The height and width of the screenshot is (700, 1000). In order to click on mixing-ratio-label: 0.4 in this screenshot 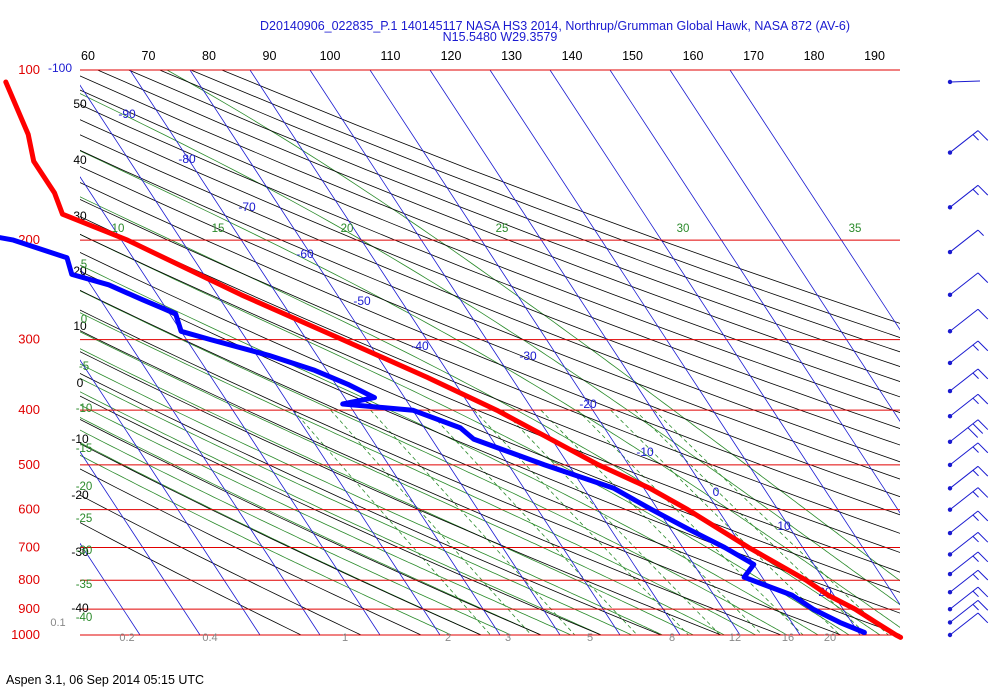, I will do `click(209, 638)`.